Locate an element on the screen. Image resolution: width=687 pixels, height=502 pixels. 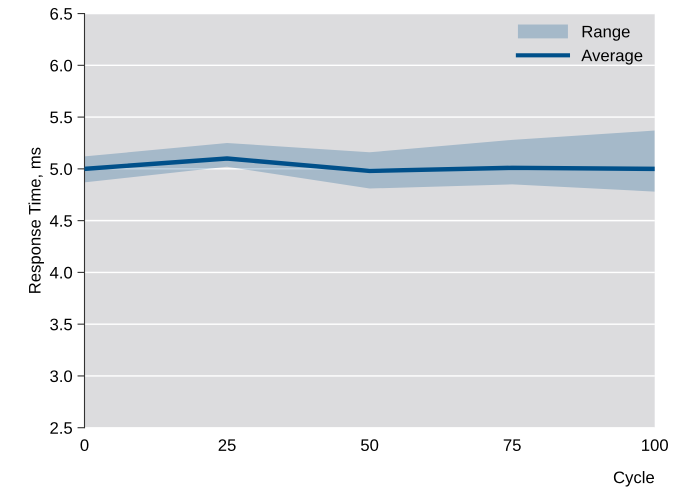
y-tick-label: 5.5 is located at coordinates (61, 118).